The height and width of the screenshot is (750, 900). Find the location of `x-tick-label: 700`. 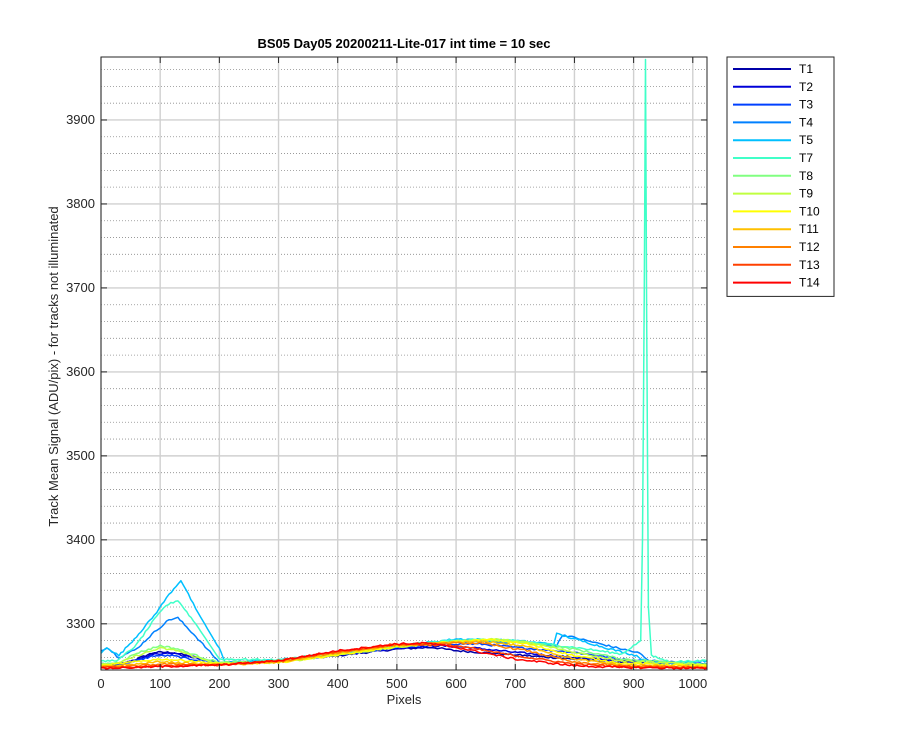

x-tick-label: 700 is located at coordinates (515, 683).